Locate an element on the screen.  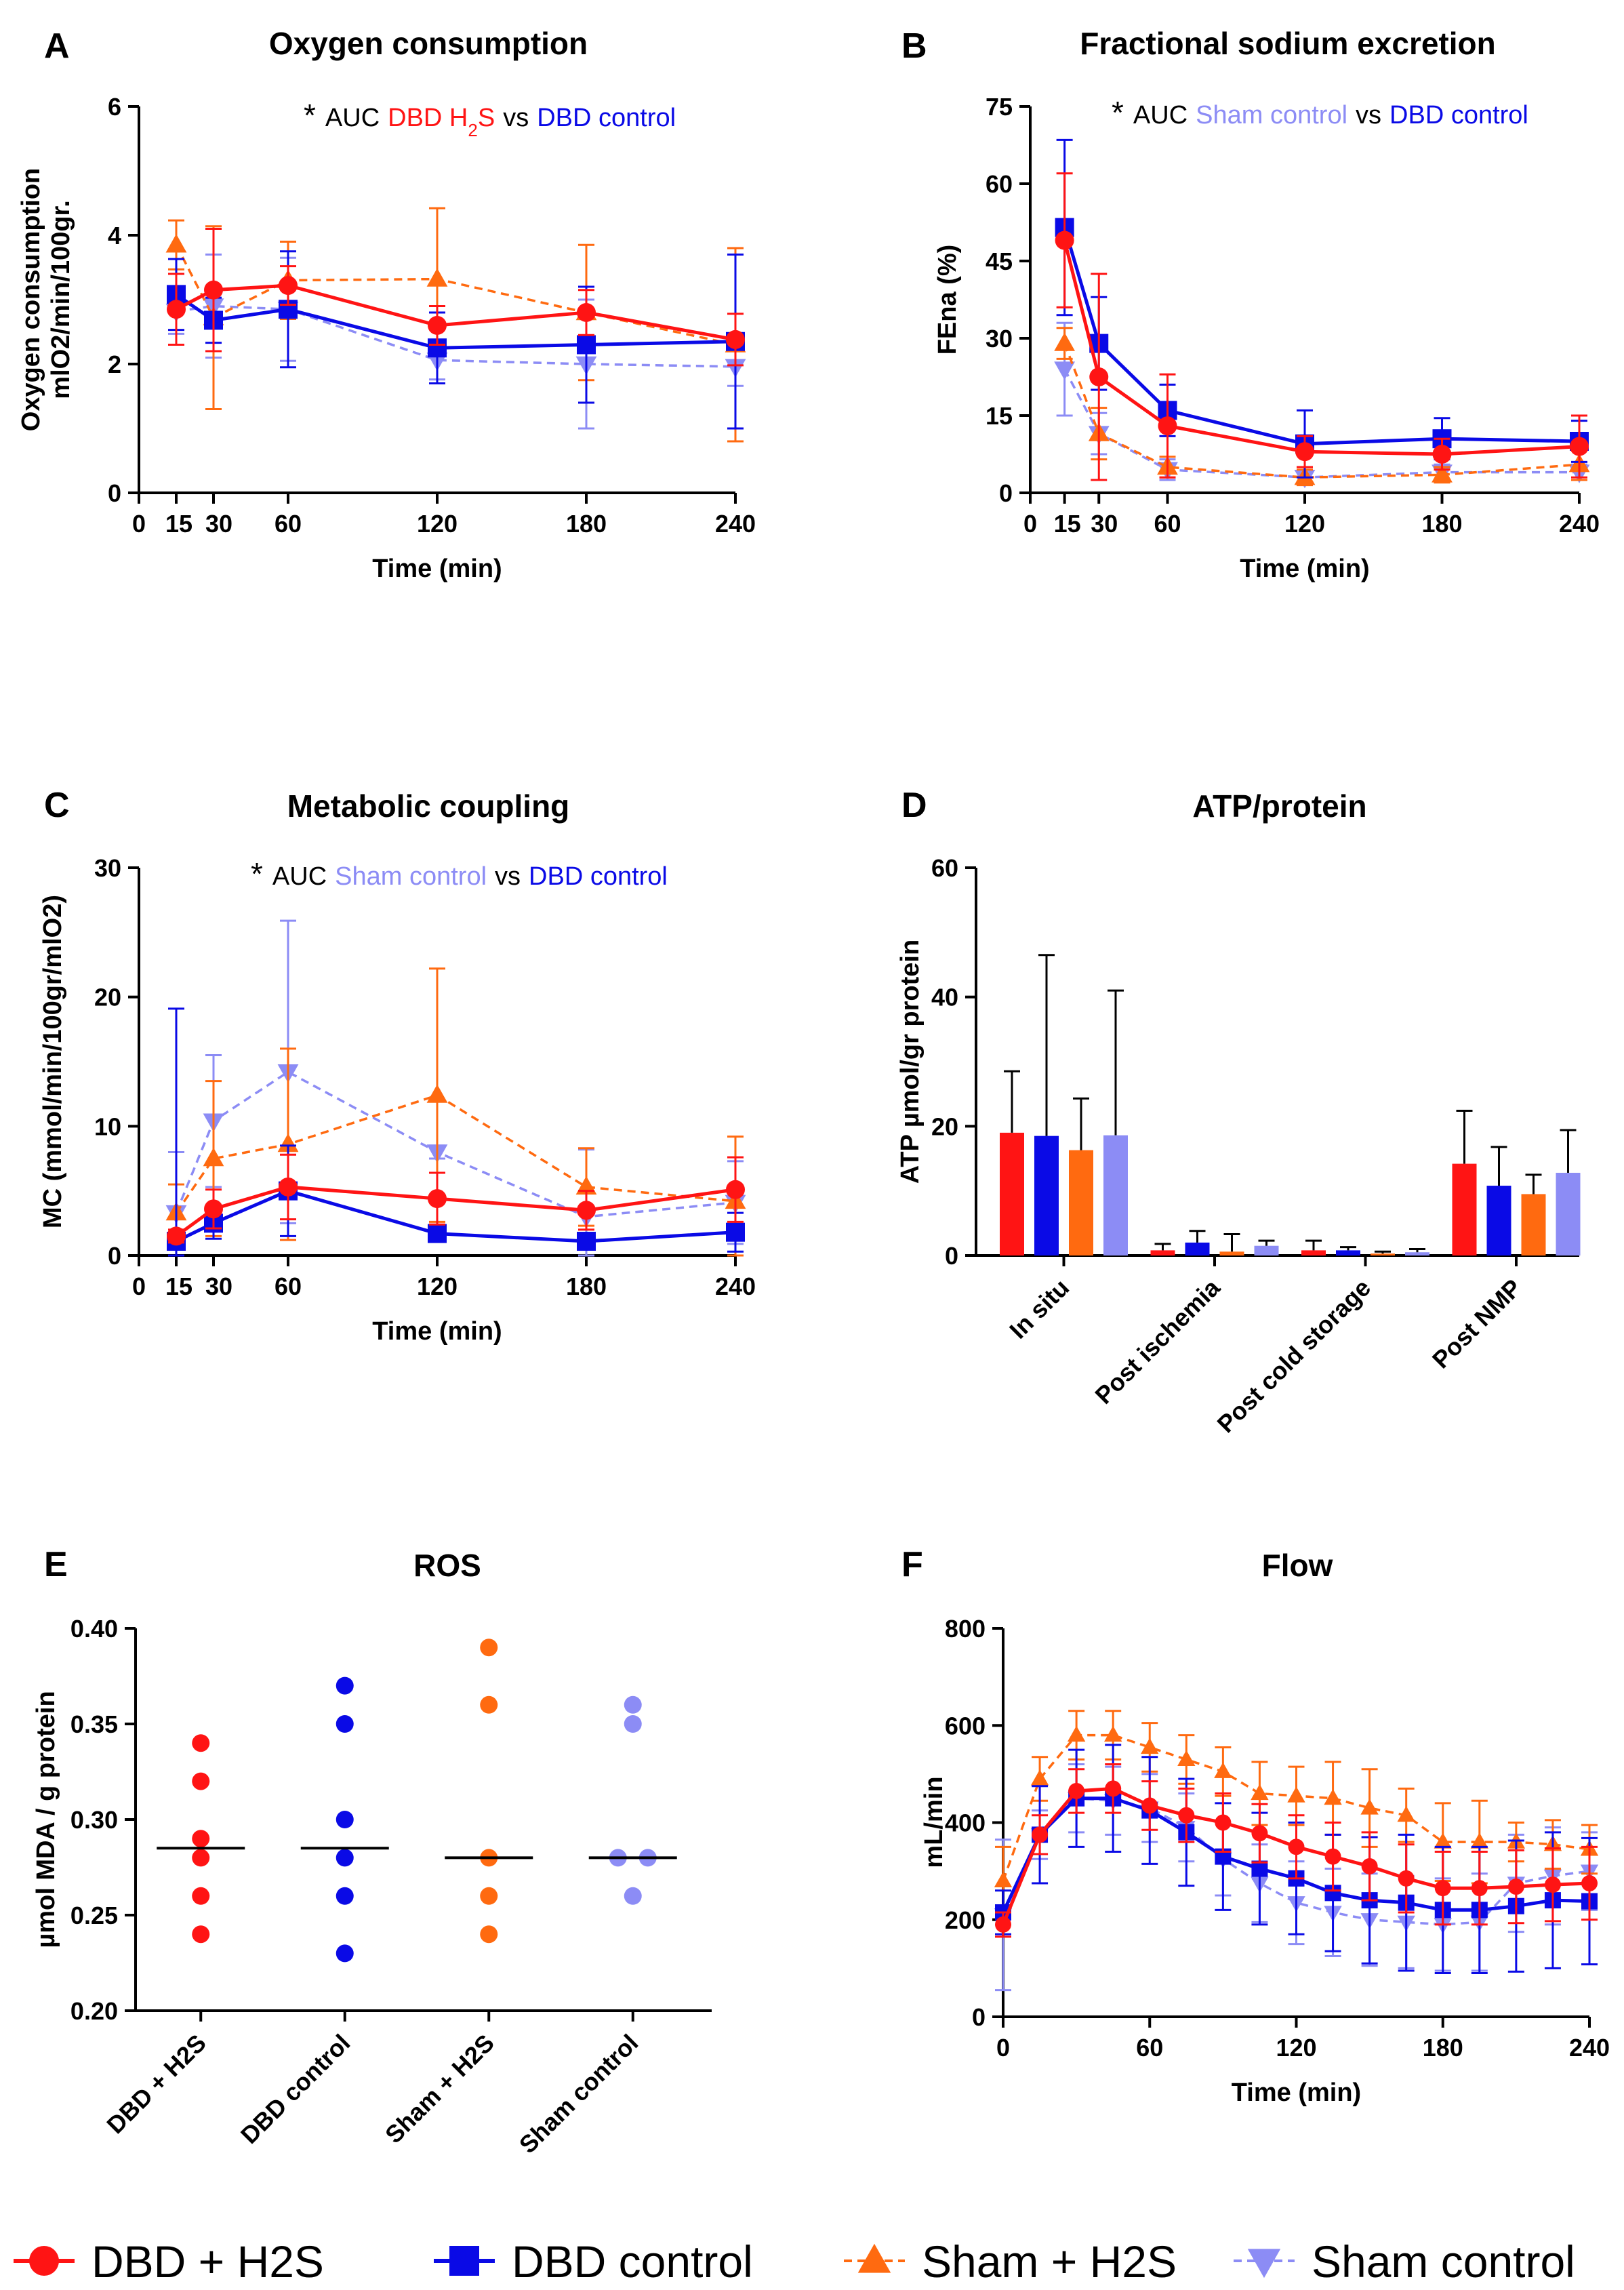
group-dbd-control is located at coordinates (344, 1819).